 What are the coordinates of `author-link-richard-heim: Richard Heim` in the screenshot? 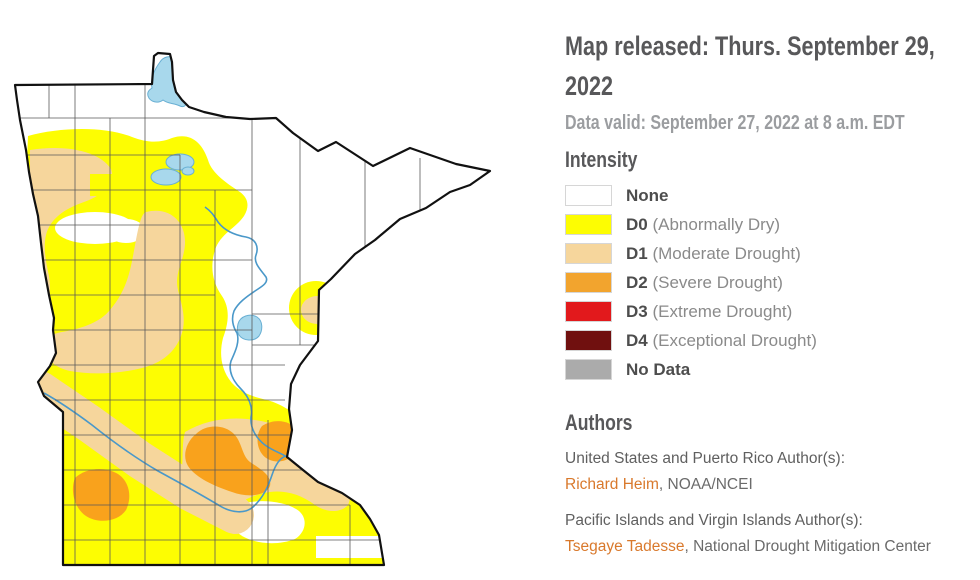 It's located at (612, 484).